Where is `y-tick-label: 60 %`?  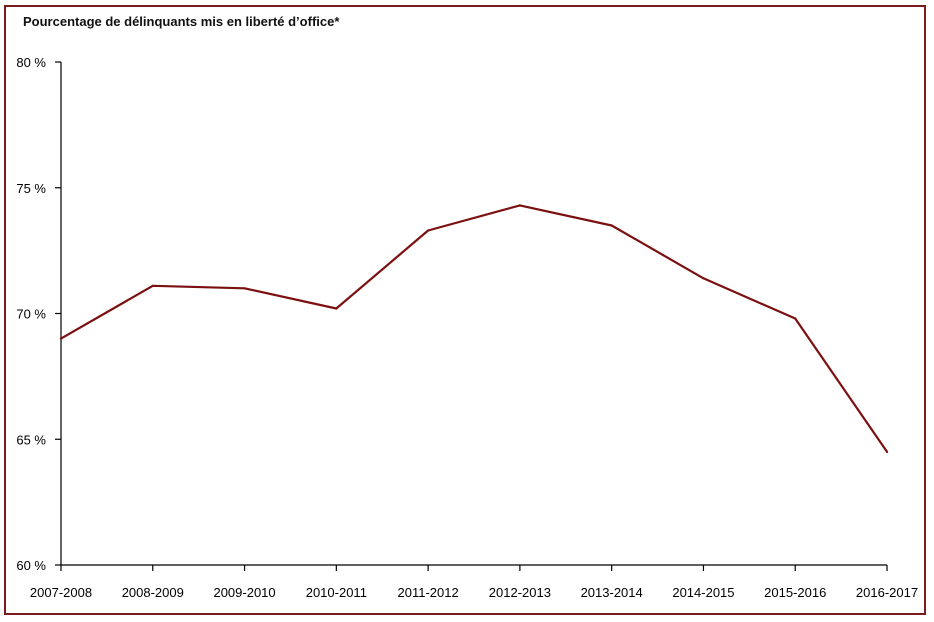
y-tick-label: 60 % is located at coordinates (31, 565).